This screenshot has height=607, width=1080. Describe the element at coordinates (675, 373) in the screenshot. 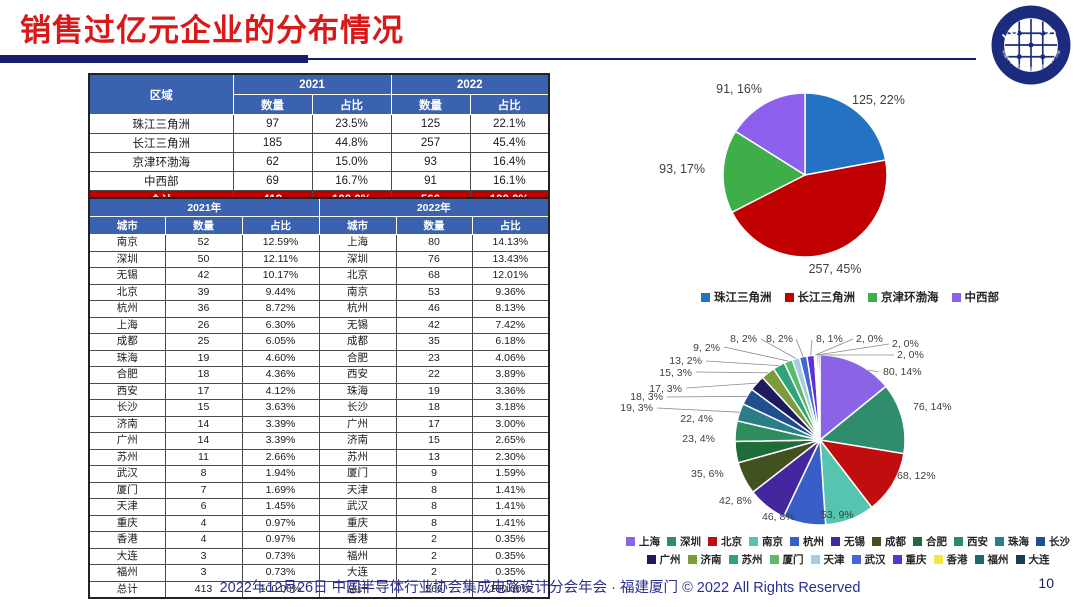

I see `pie-data-label: 15, 3%` at that location.